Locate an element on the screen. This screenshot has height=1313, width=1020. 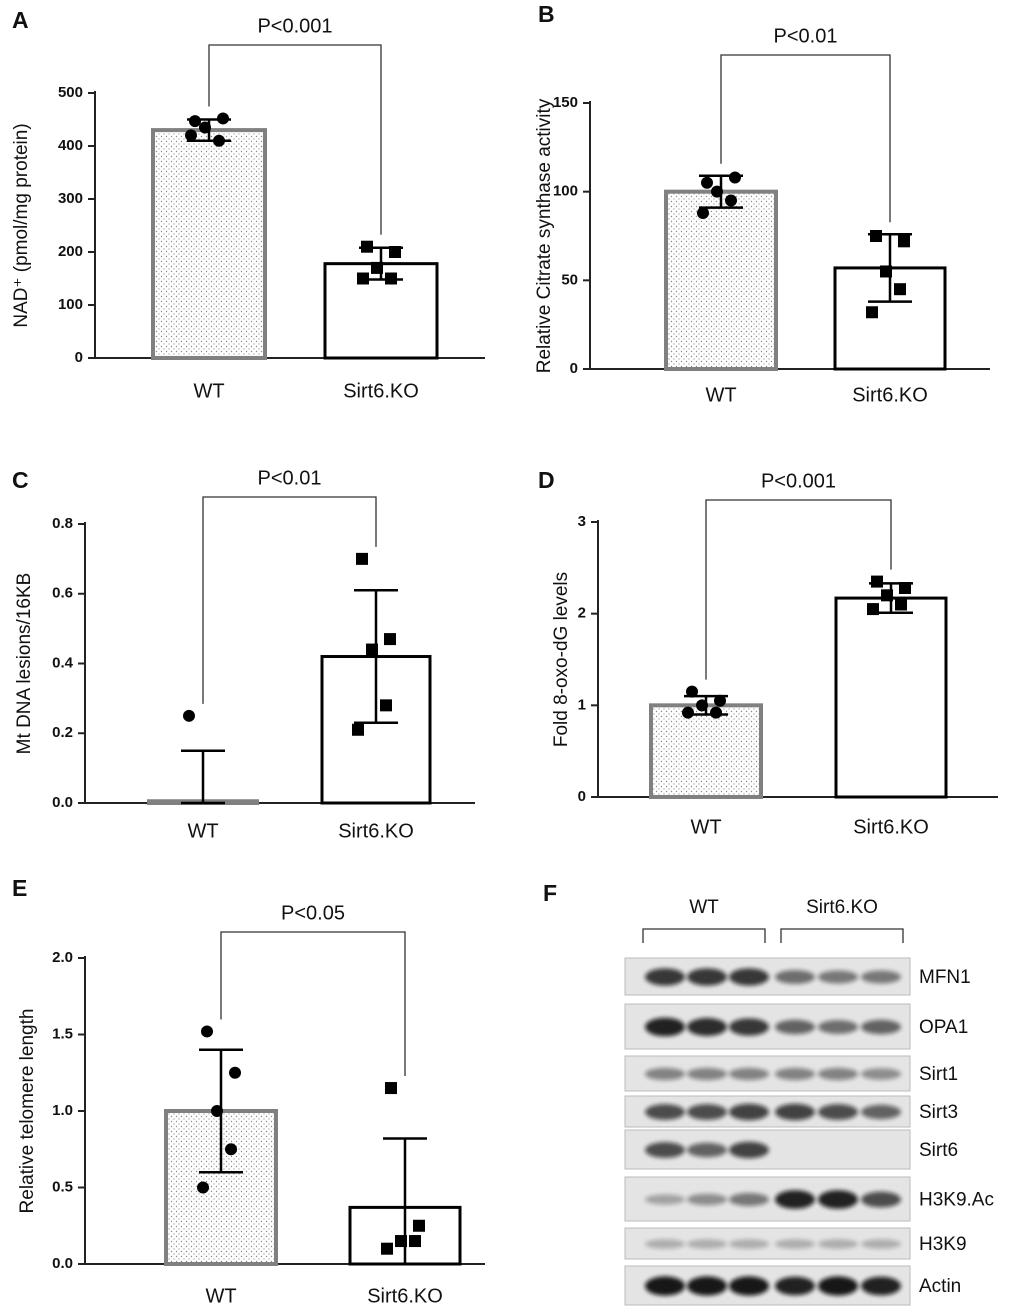
annotation: P<0.01 is located at coordinates (806, 36).